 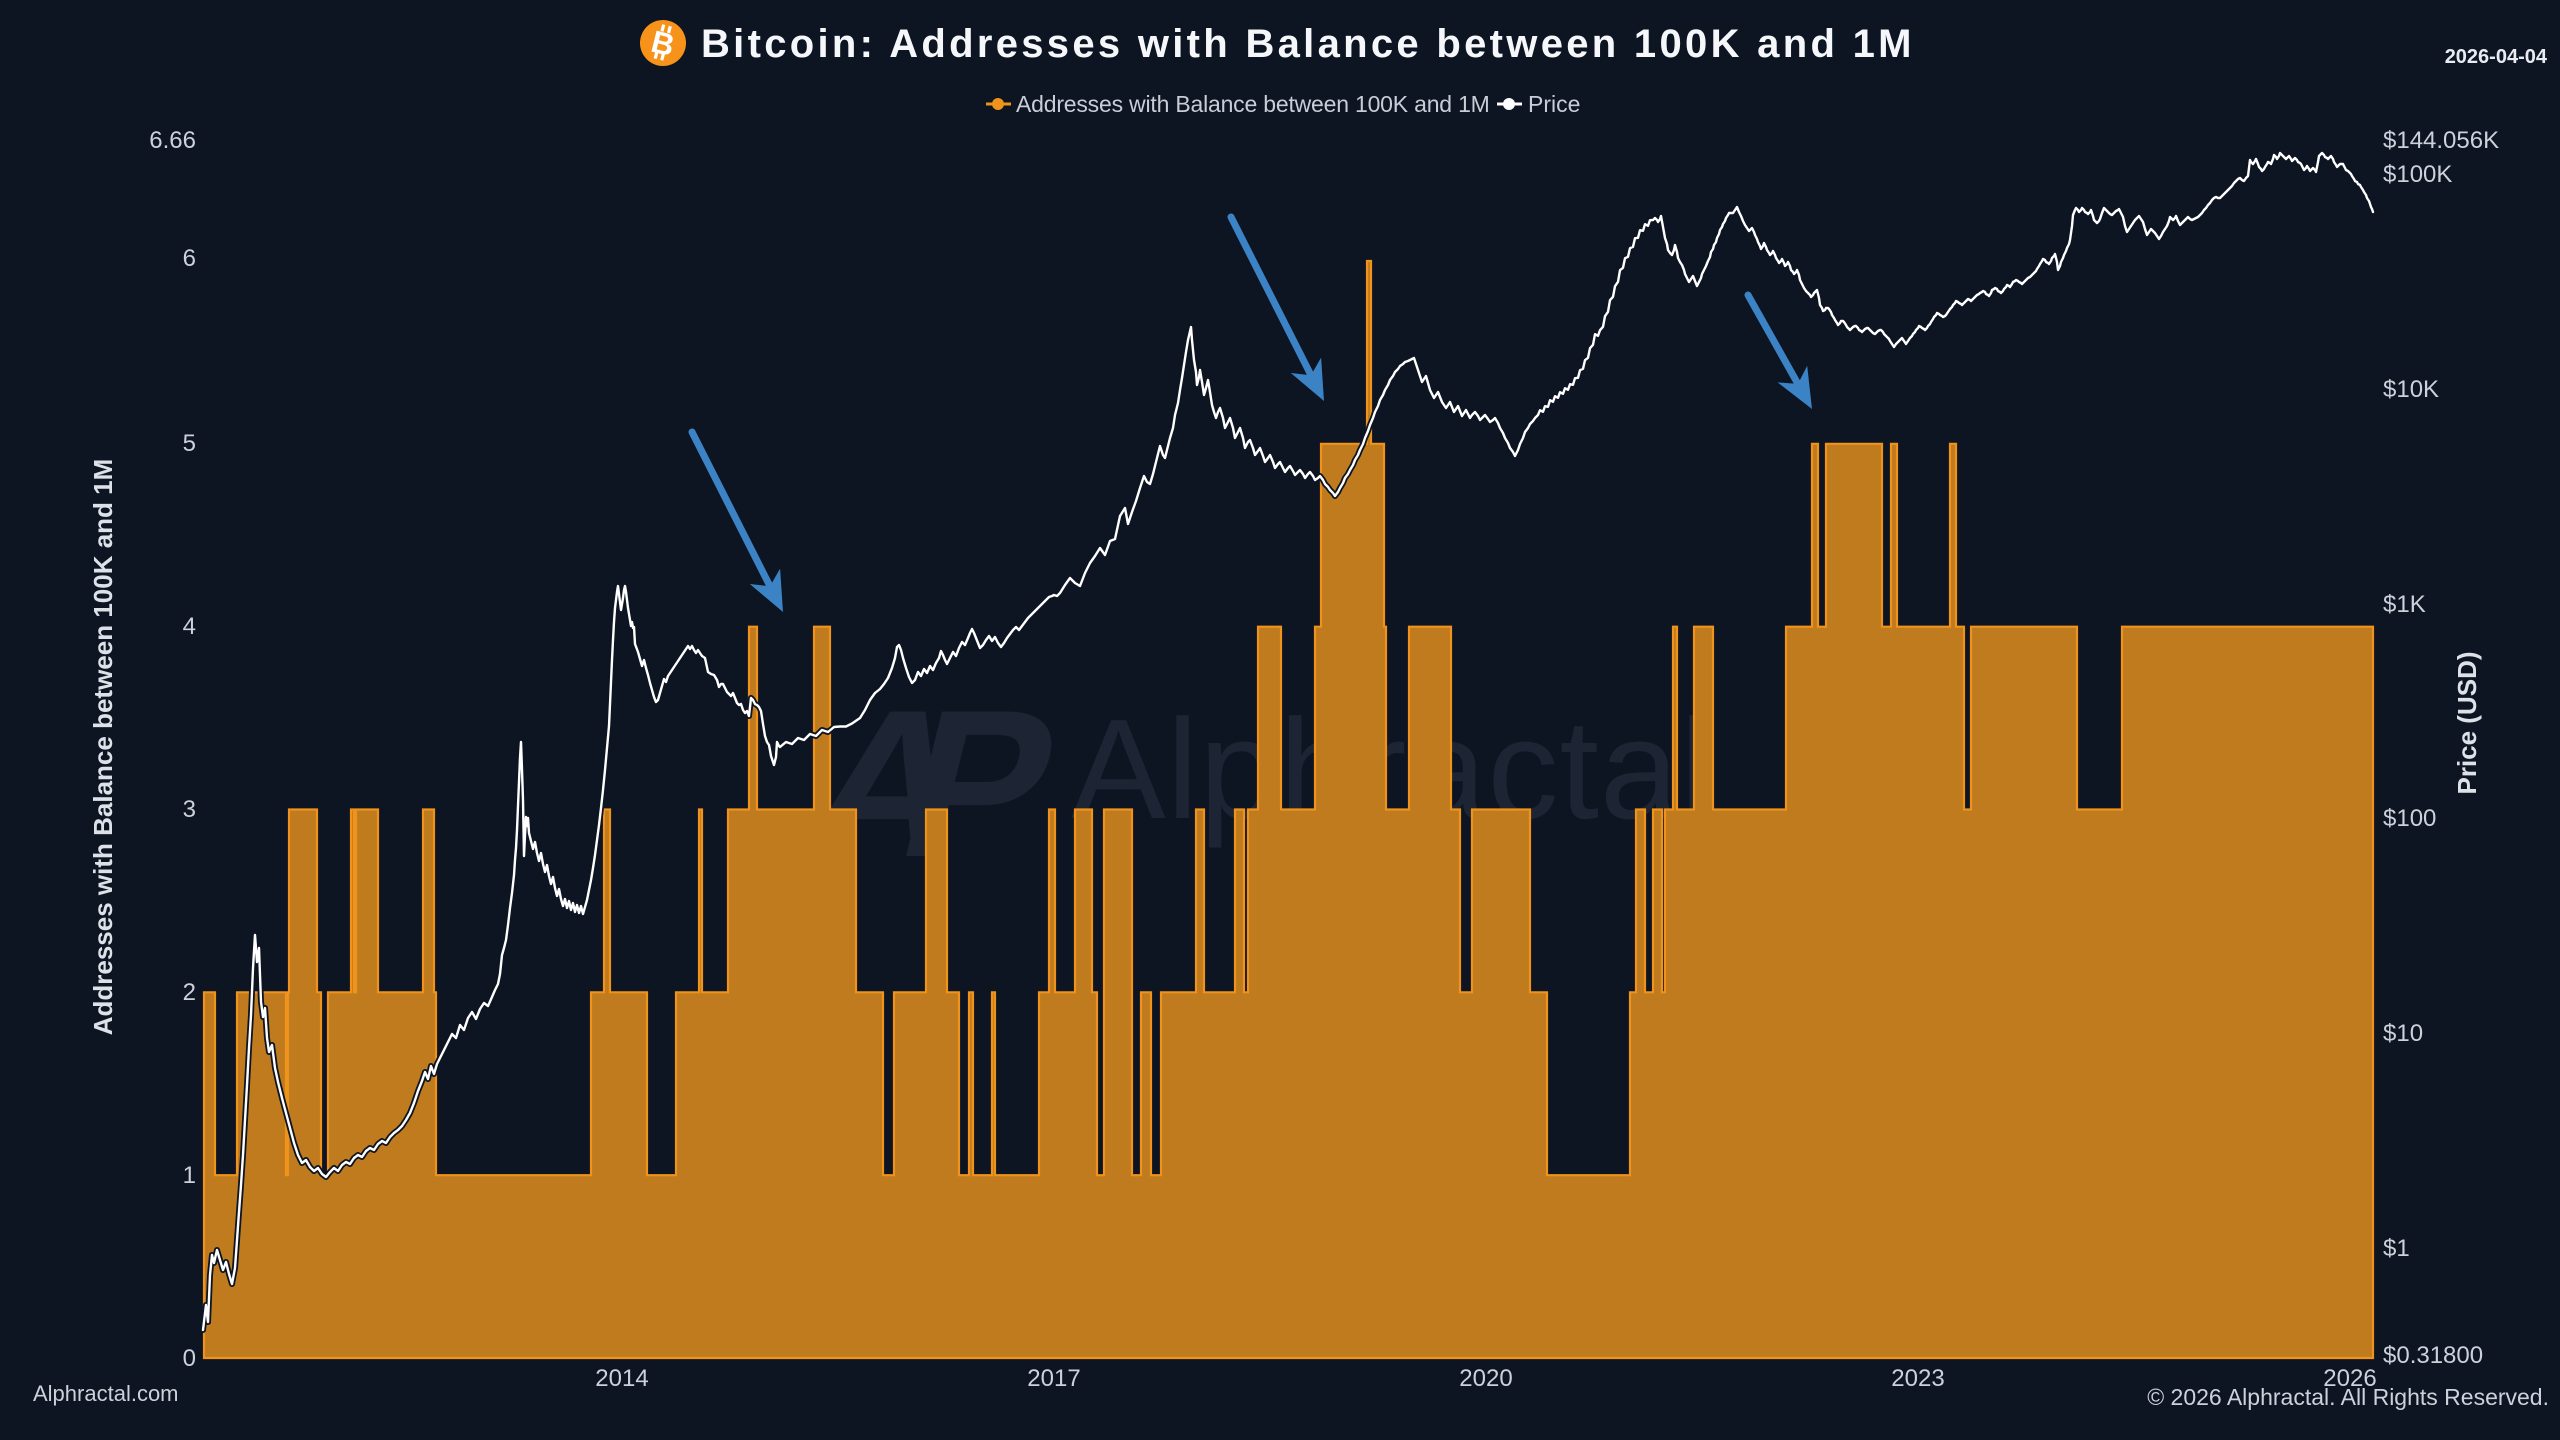 What do you see at coordinates (2467, 722) in the screenshot?
I see `svg-text: Price (USD)` at bounding box center [2467, 722].